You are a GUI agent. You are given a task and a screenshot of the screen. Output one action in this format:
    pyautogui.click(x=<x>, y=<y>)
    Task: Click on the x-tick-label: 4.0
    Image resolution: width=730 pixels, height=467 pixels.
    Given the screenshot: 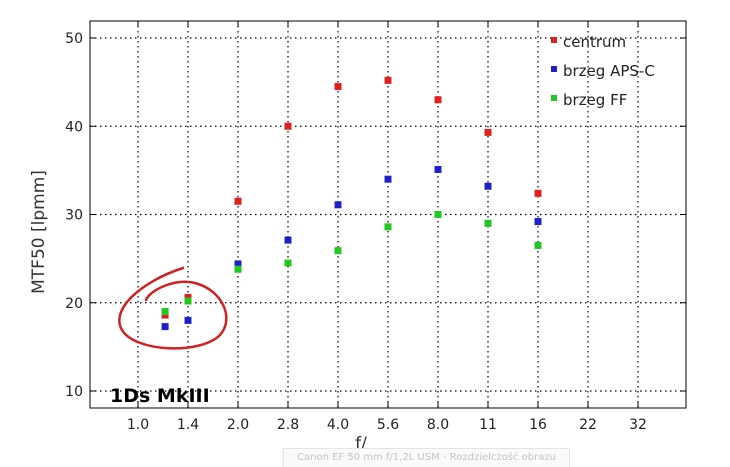 What is the action you would take?
    pyautogui.click(x=338, y=425)
    